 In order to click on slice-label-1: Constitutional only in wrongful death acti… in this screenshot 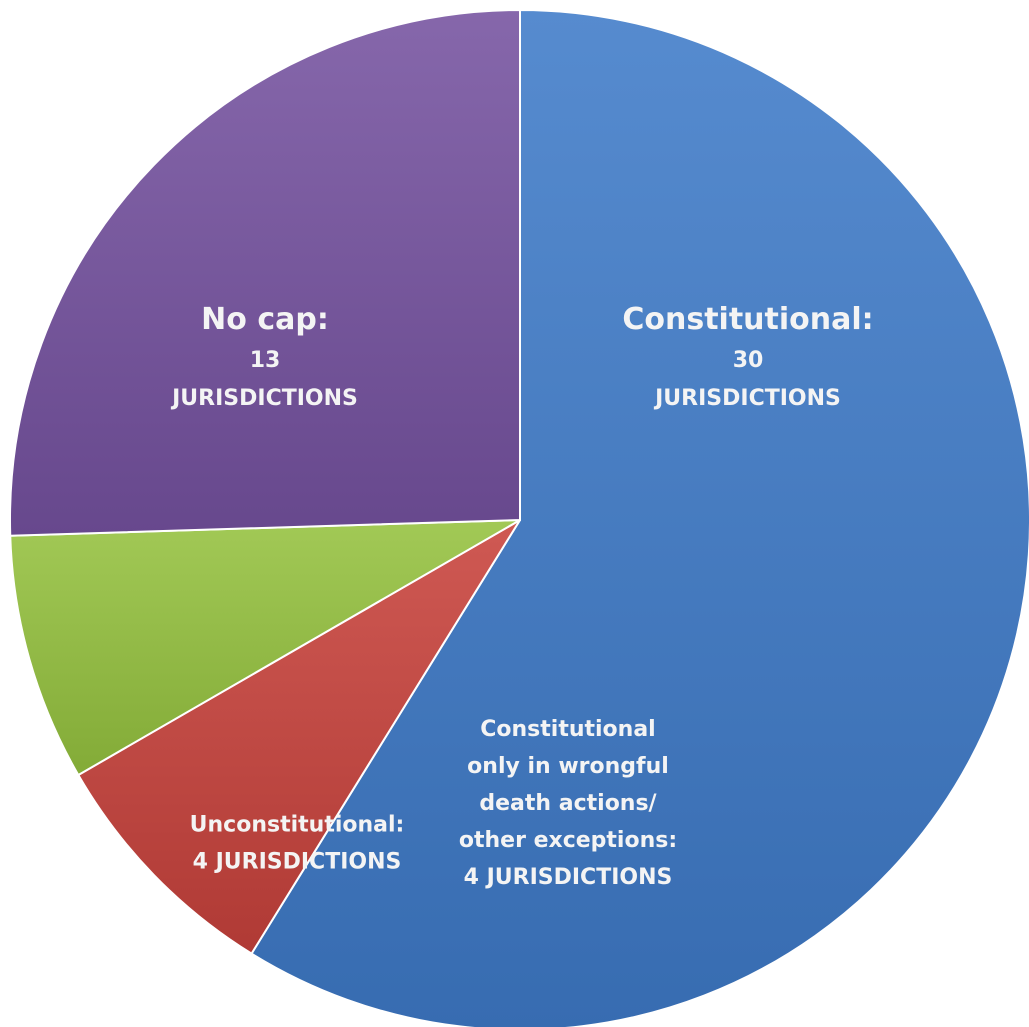, I will do `click(568, 803)`.